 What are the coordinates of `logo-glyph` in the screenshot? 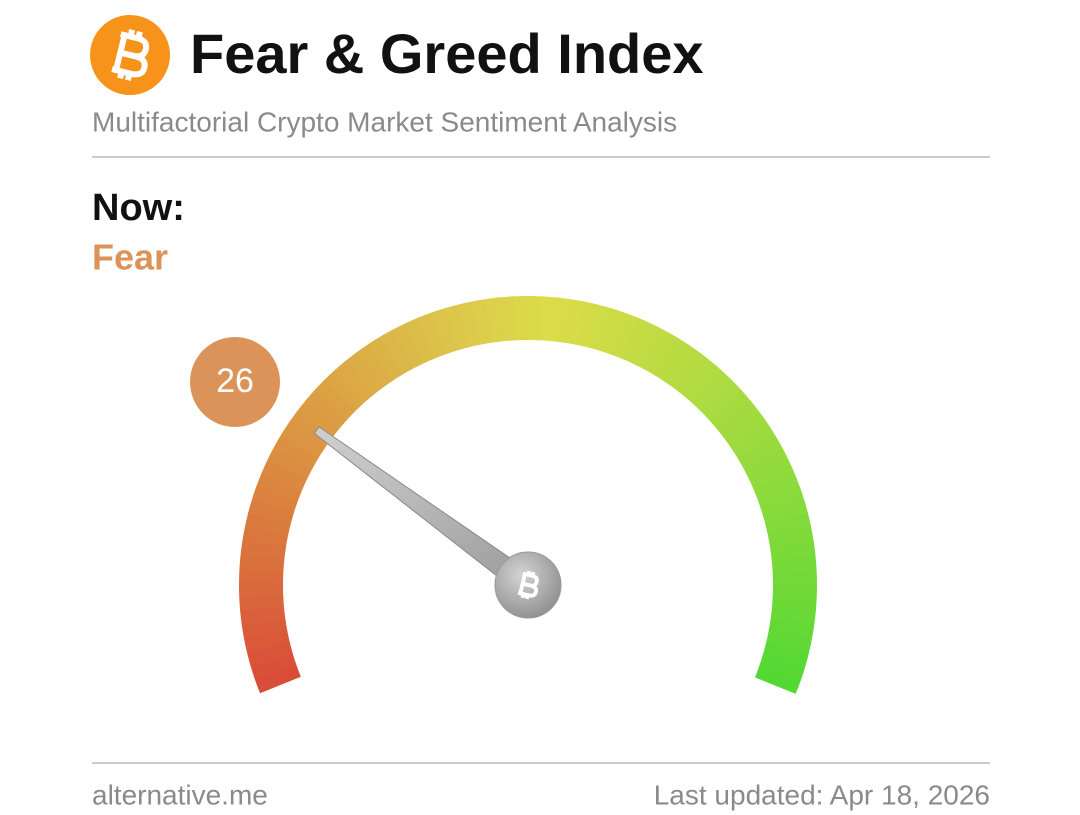 It's located at (130, 55).